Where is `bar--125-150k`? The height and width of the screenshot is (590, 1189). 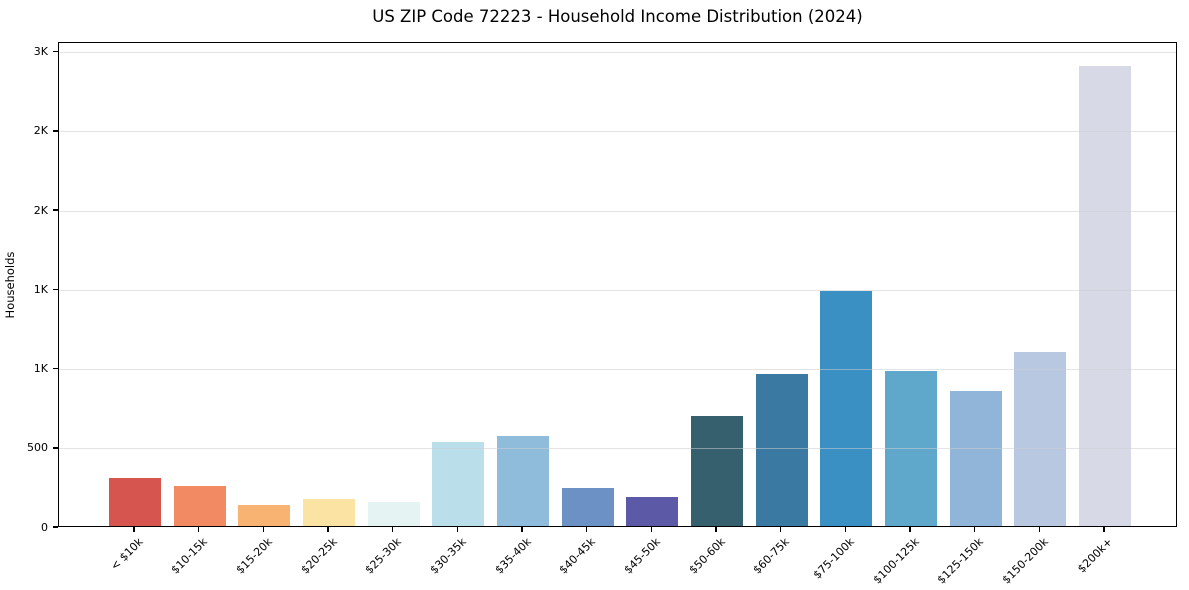 bar--125-150k is located at coordinates (975, 458).